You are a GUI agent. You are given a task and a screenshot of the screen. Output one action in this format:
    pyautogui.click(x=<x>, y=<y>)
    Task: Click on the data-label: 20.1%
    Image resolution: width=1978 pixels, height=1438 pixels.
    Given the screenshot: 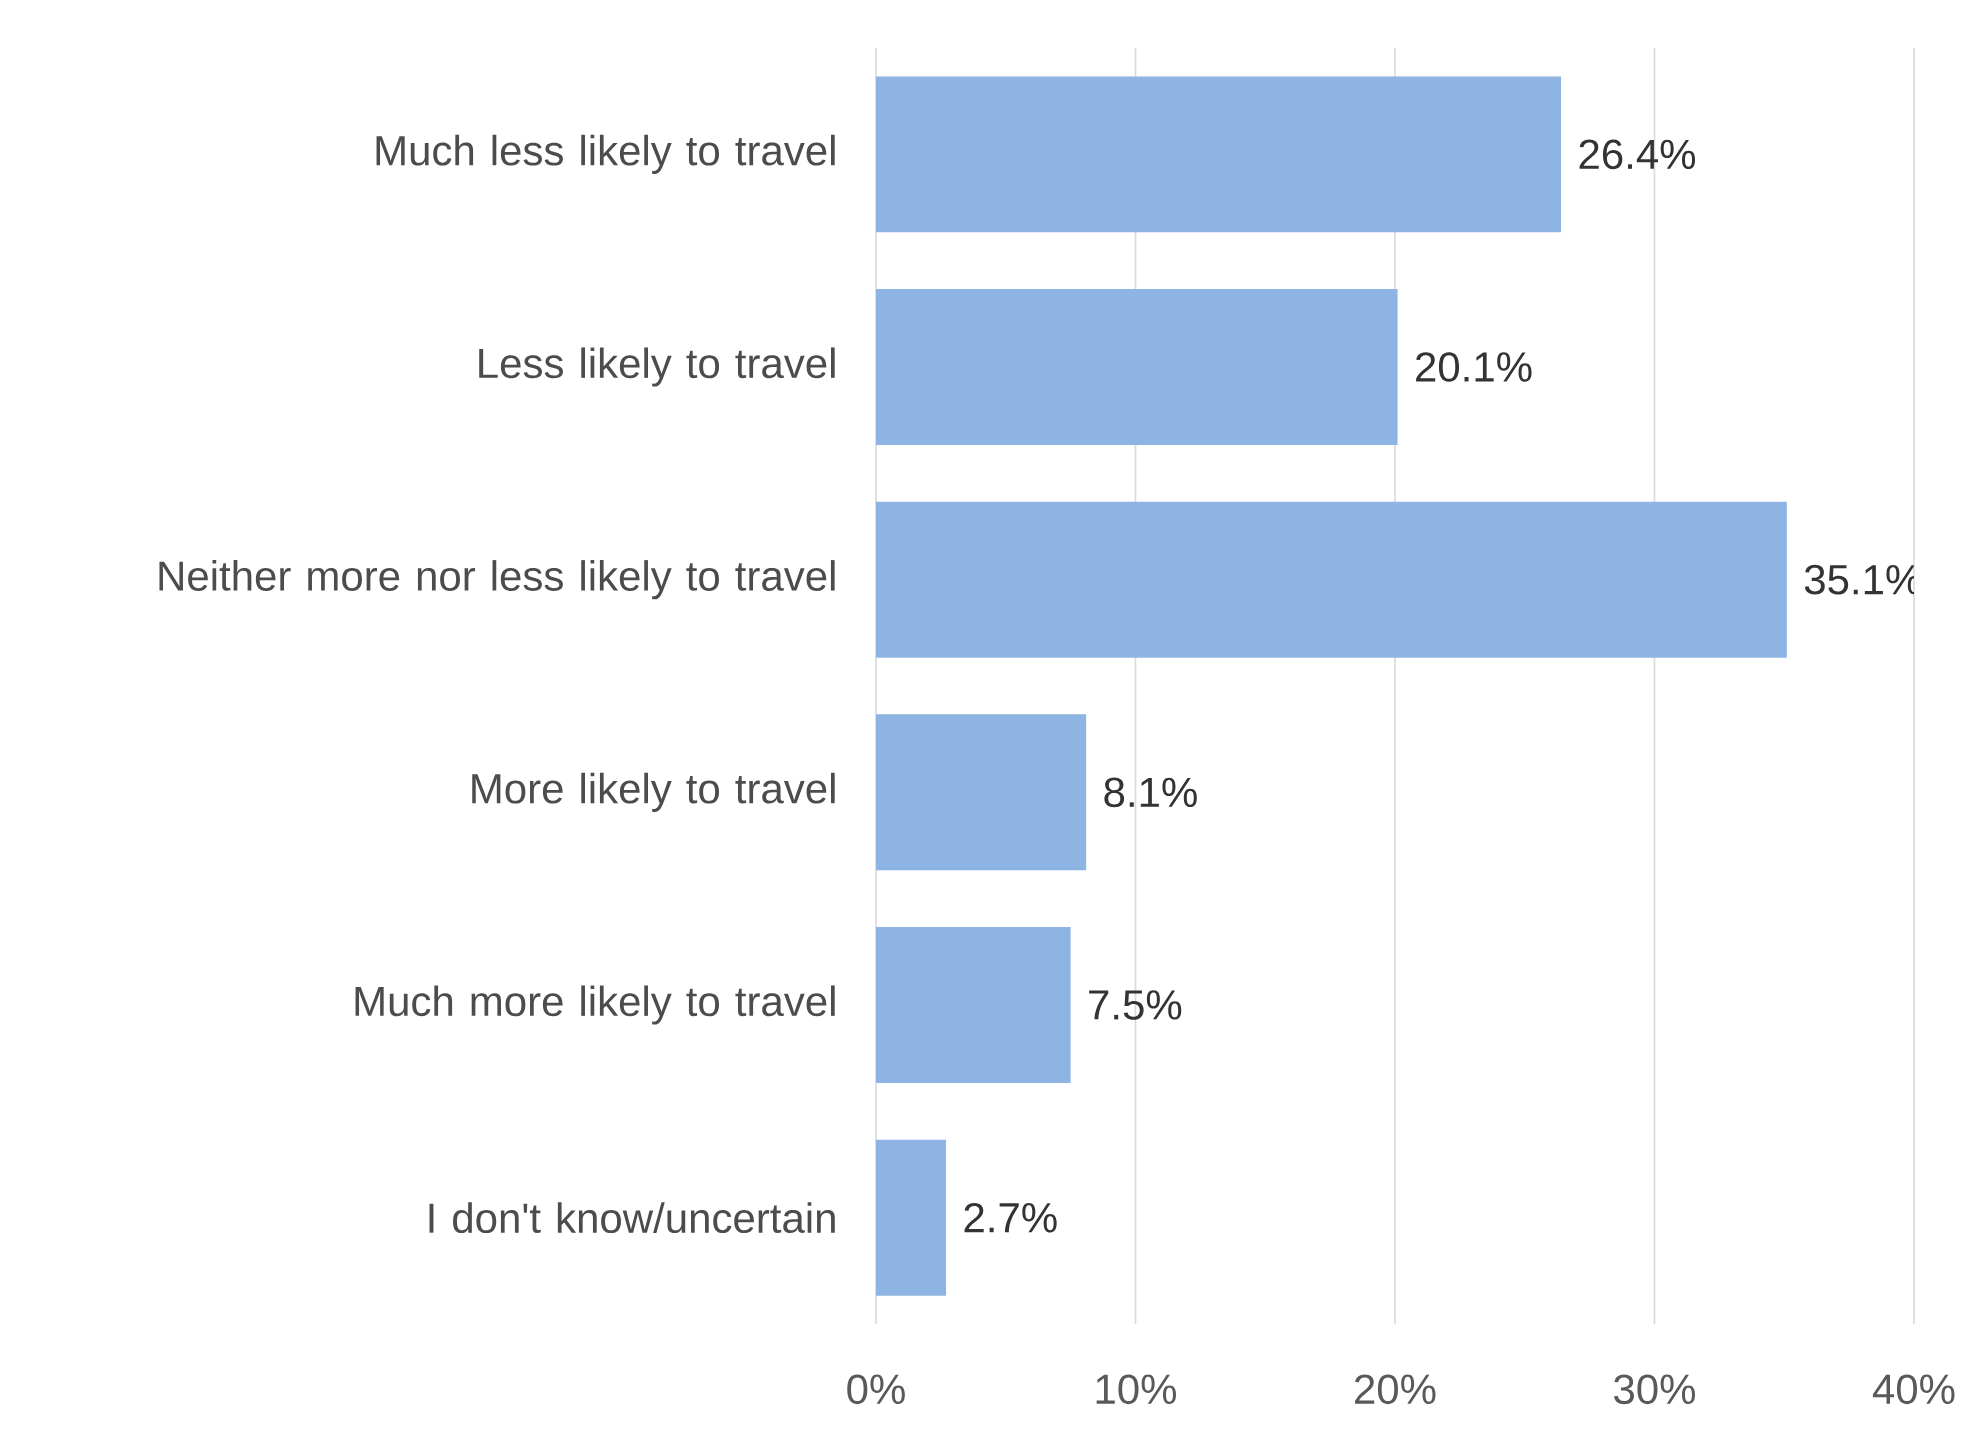 What is the action you would take?
    pyautogui.click(x=1474, y=367)
    